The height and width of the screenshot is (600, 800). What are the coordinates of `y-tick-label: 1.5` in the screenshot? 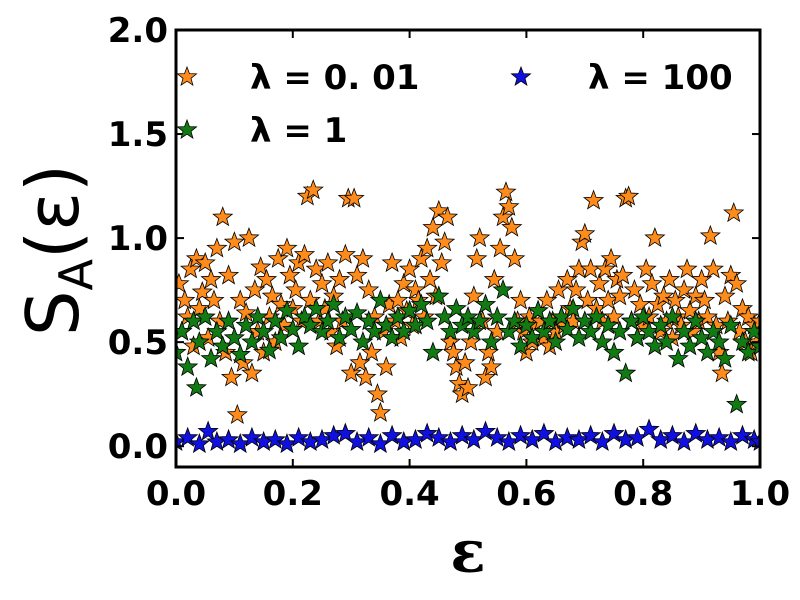 It's located at (138, 135).